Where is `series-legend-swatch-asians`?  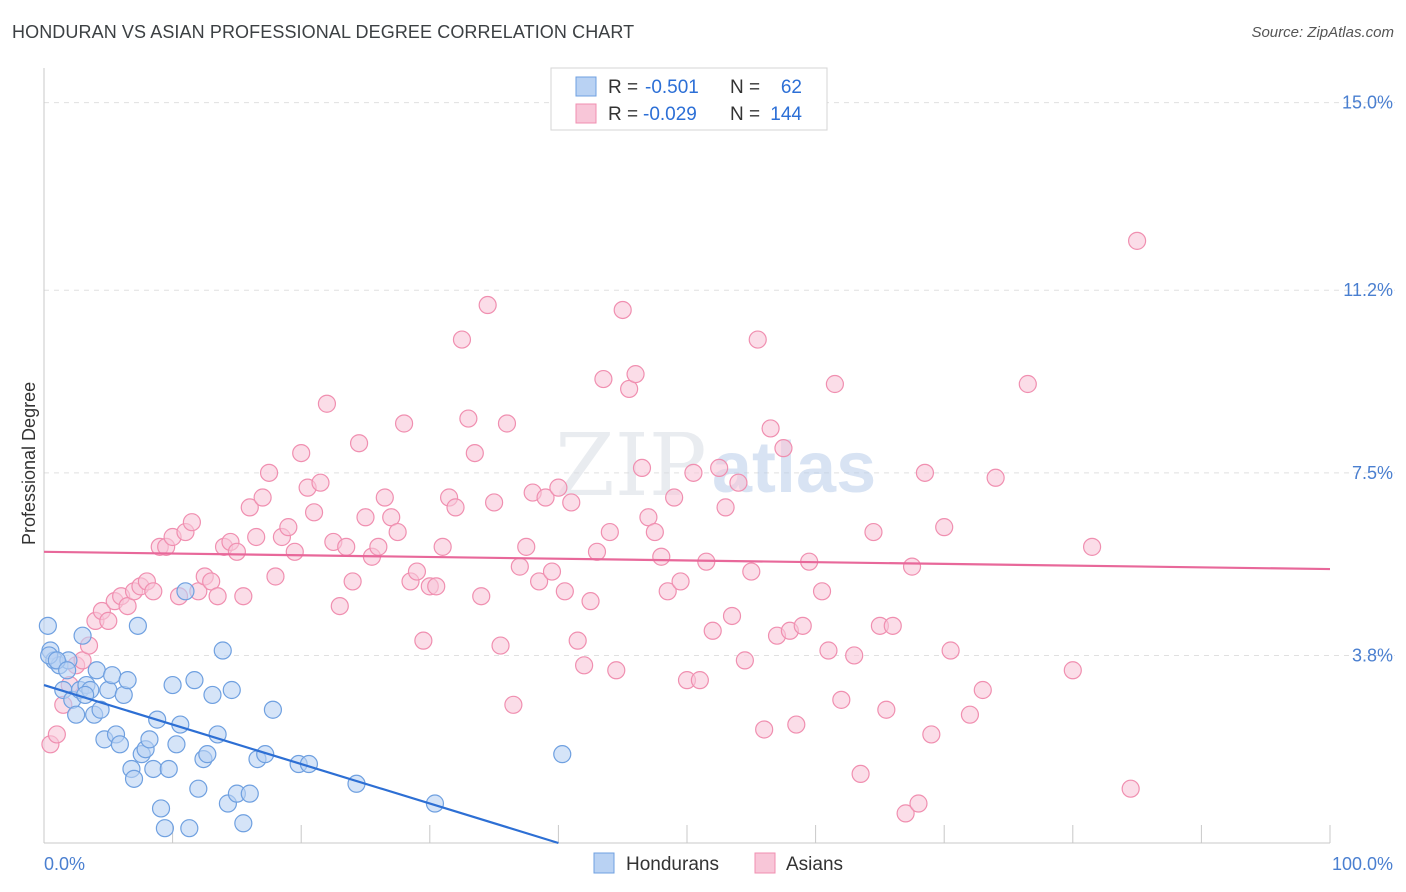 series-legend-swatch-asians is located at coordinates (765, 863).